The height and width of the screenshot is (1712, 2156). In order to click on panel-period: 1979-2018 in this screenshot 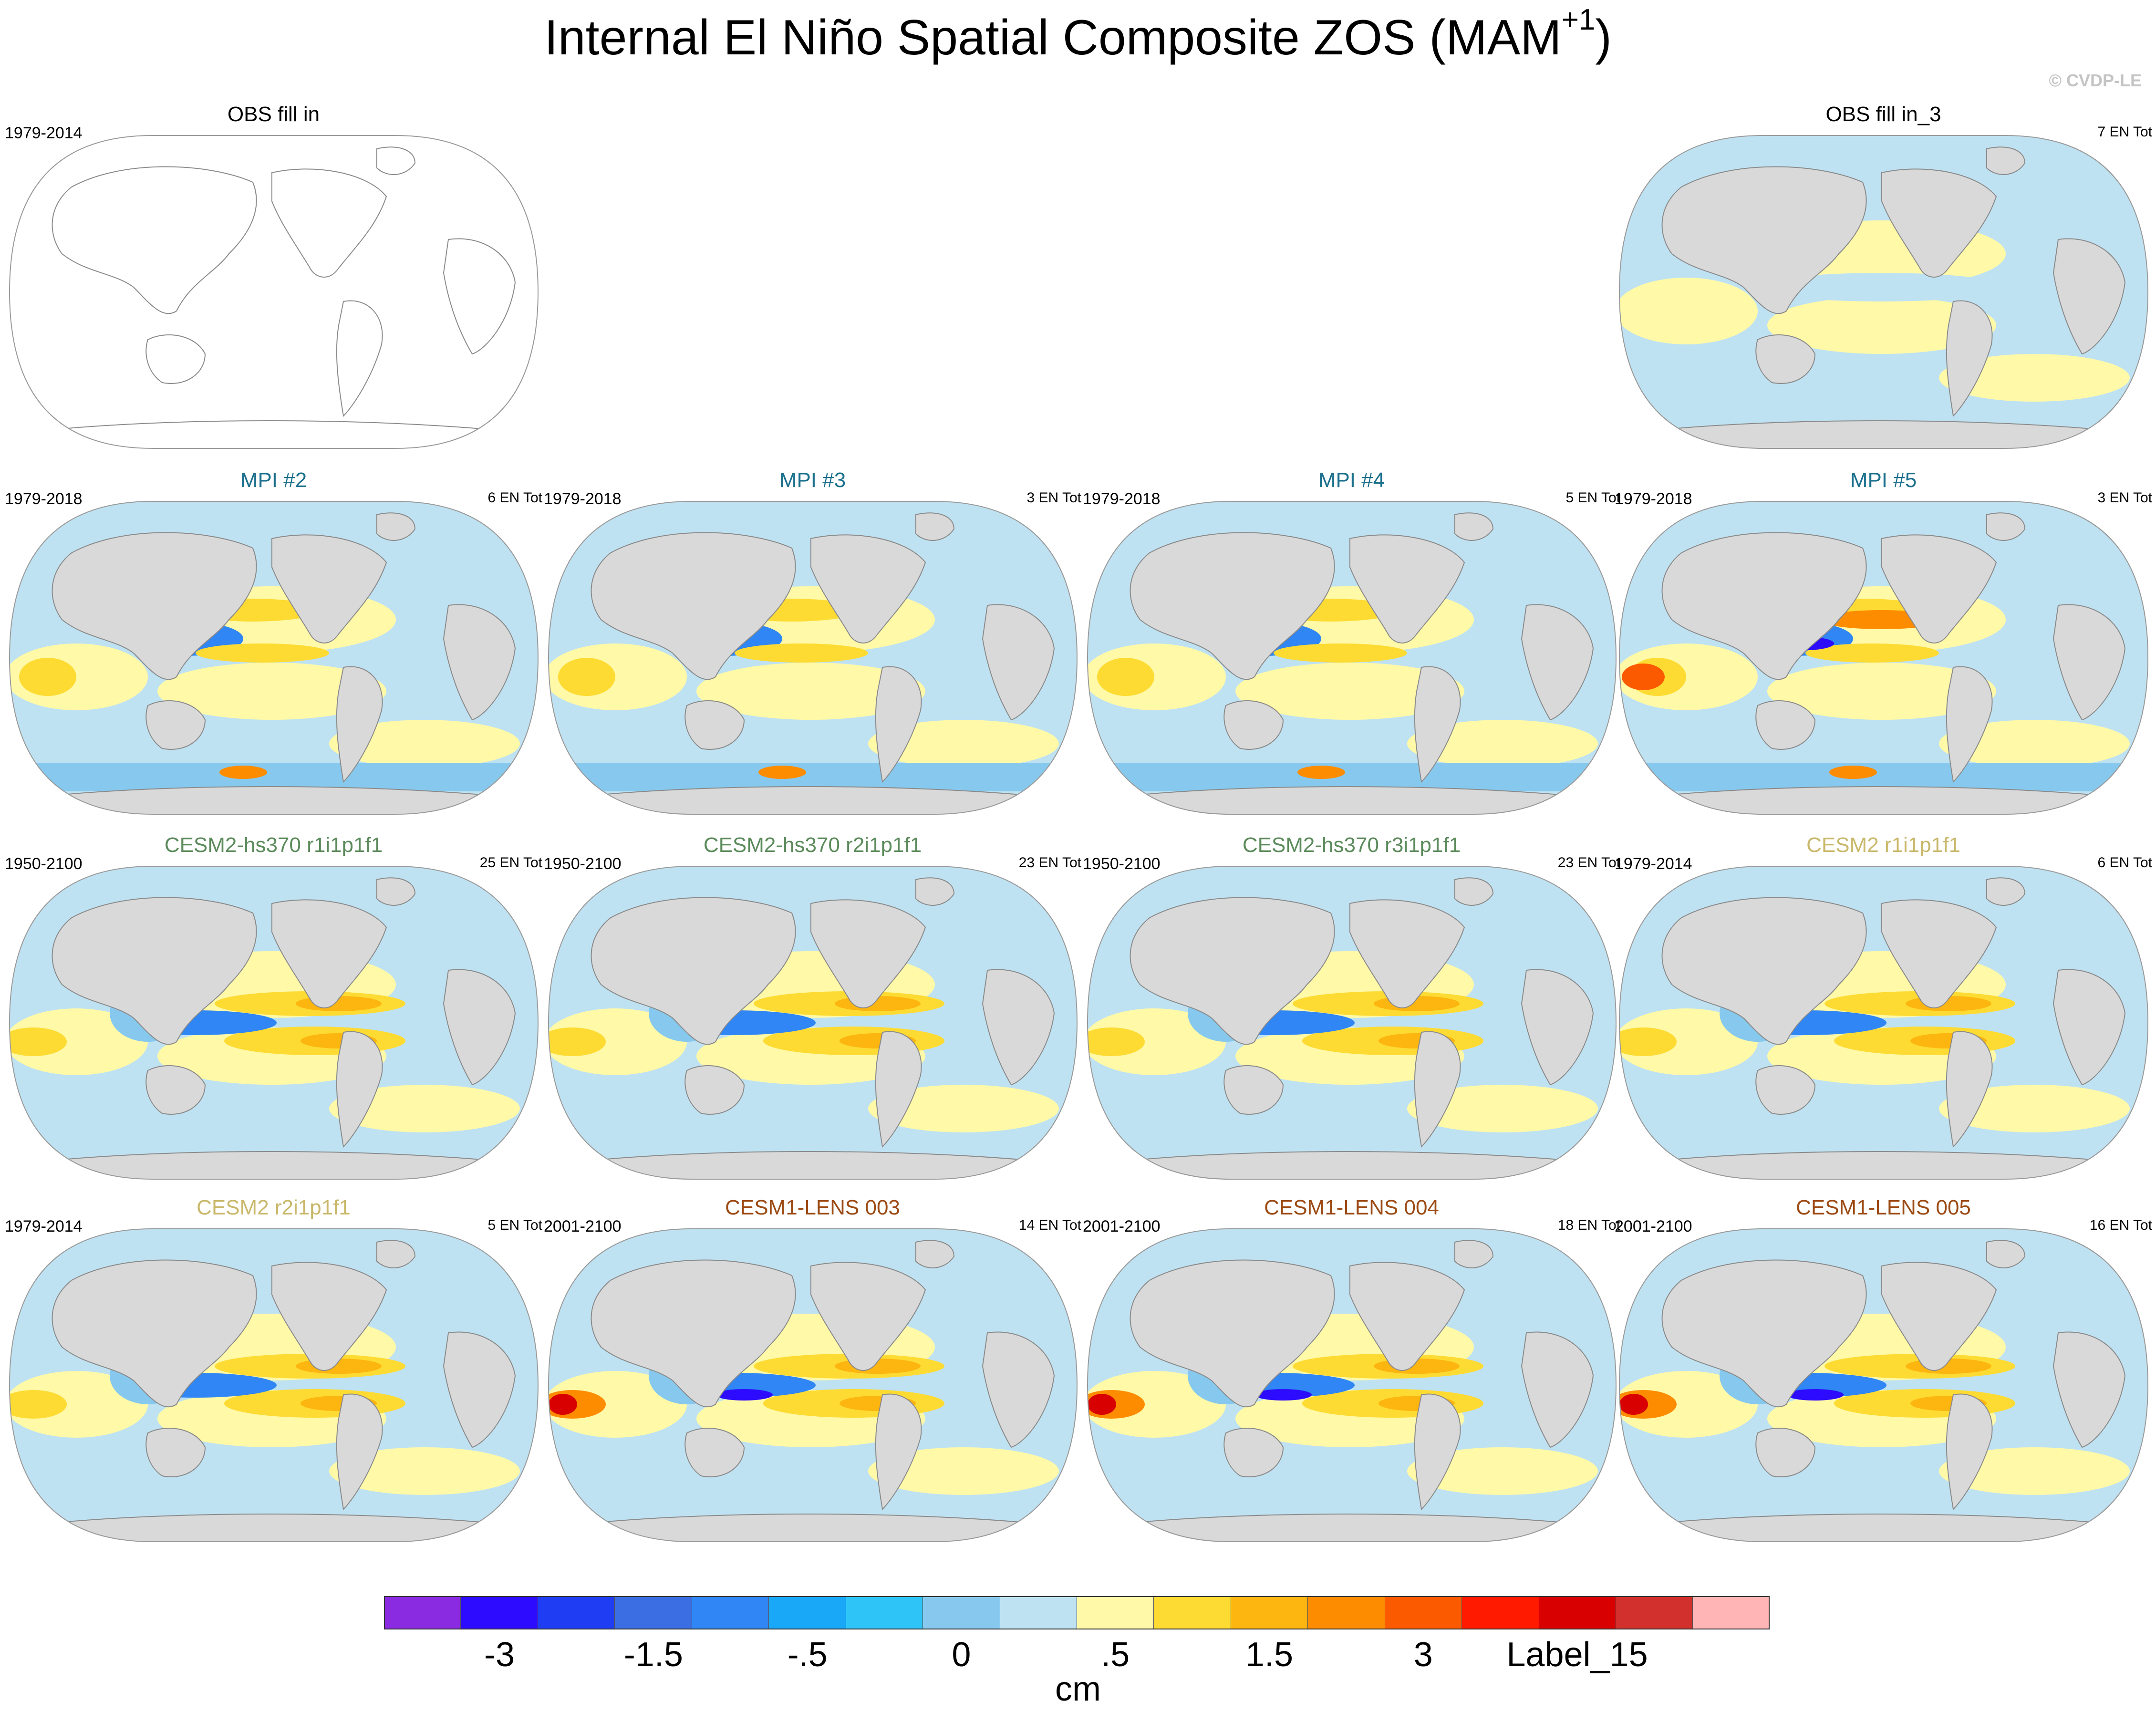, I will do `click(1653, 499)`.